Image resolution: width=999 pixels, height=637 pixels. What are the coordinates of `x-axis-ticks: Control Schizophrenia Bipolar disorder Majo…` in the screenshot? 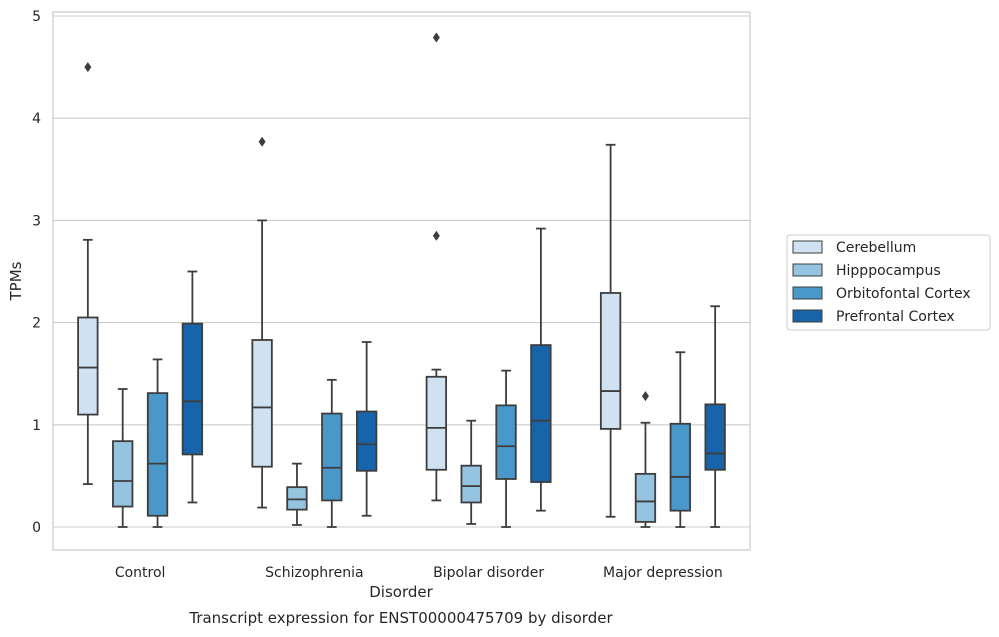 It's located at (419, 573).